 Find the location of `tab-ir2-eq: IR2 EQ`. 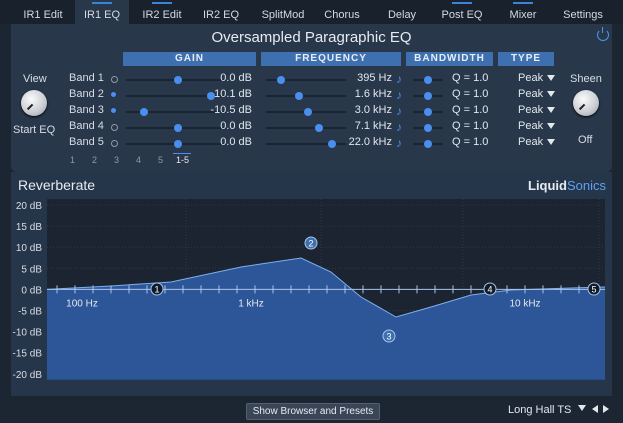

tab-ir2-eq: IR2 EQ is located at coordinates (221, 15).